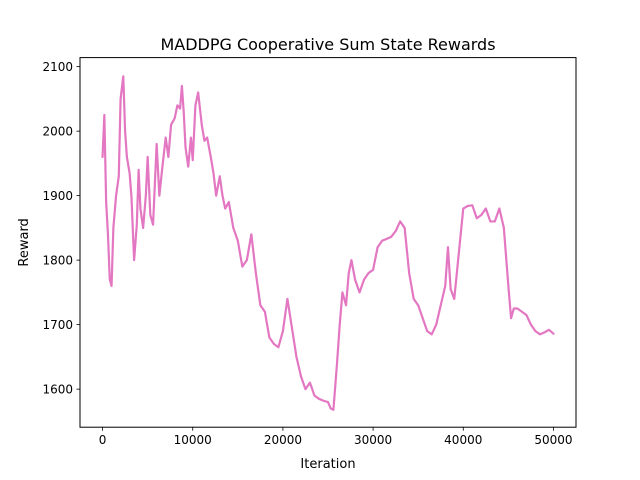 This screenshot has width=640, height=480. What do you see at coordinates (463, 440) in the screenshot?
I see `x-tick-label: 40000` at bounding box center [463, 440].